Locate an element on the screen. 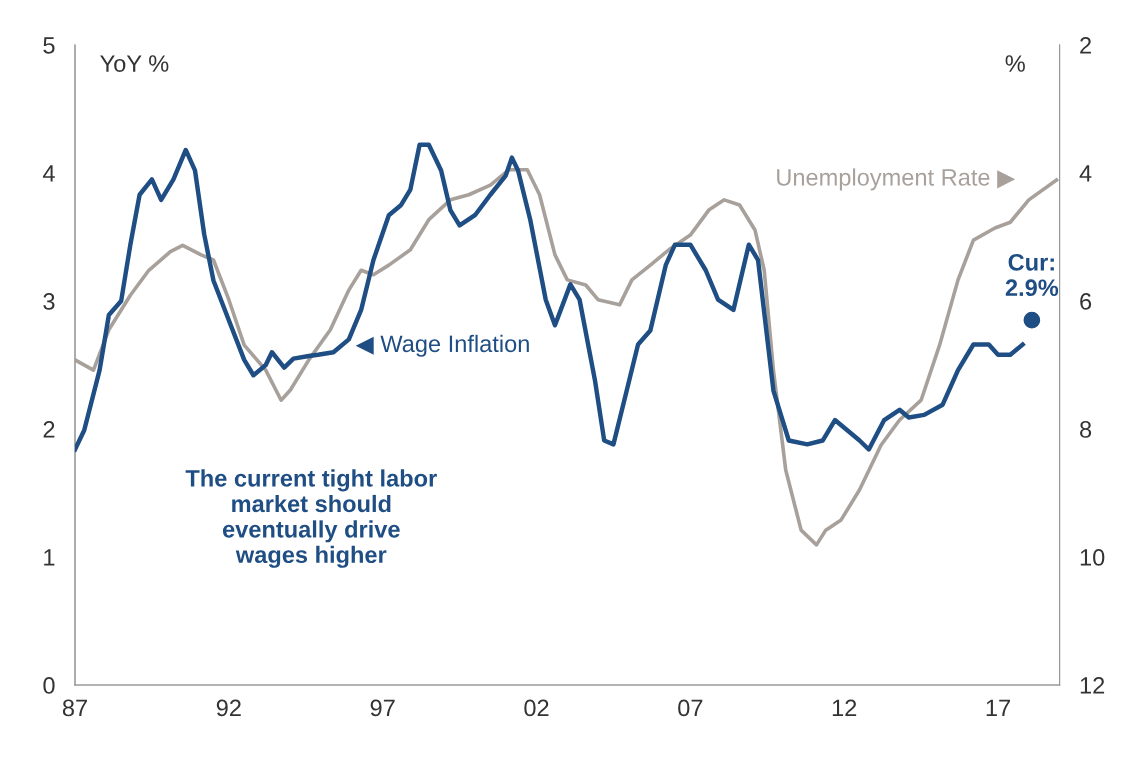 The width and height of the screenshot is (1126, 762). x-tick-label: 87 is located at coordinates (74, 708).